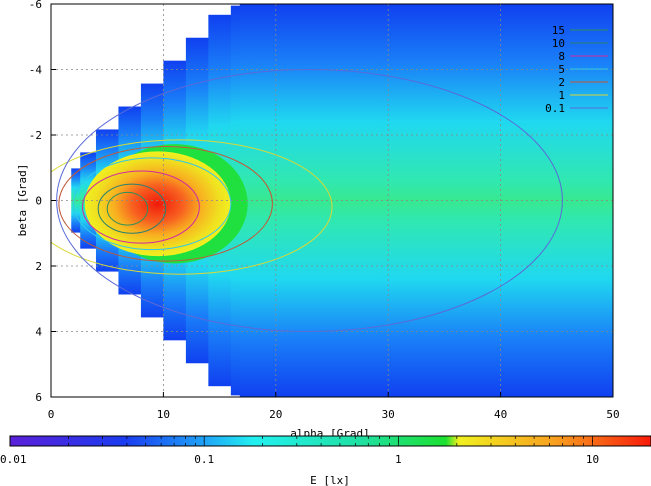  I want to click on y-tick-label: -4, so click(36, 70).